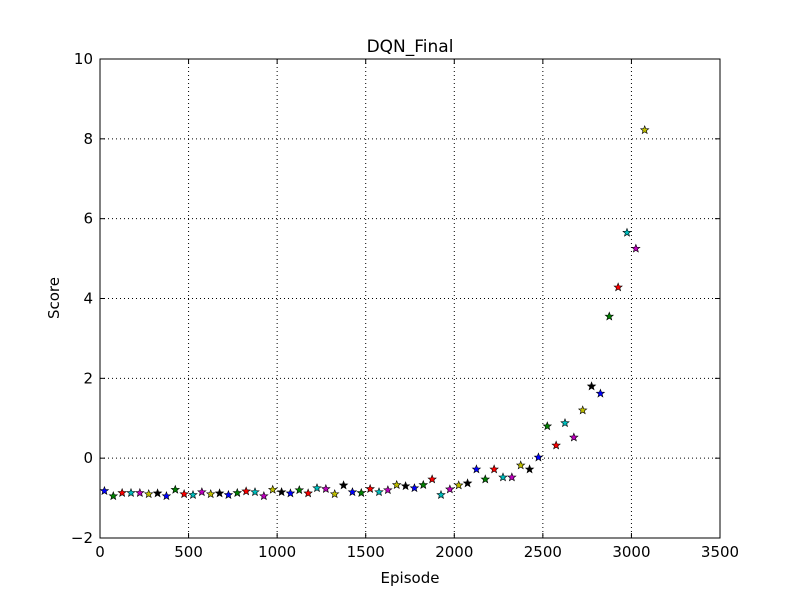 The width and height of the screenshot is (800, 598). What do you see at coordinates (410, 47) in the screenshot?
I see `chart-title: DQN_Final` at bounding box center [410, 47].